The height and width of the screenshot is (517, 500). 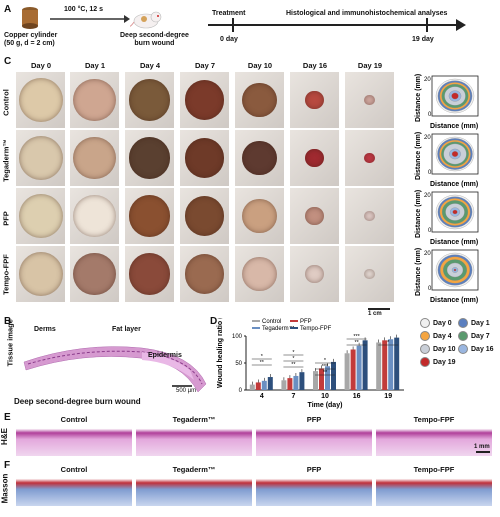 What do you see at coordinates (454, 300) in the screenshot?
I see `contour-x-label: Distance (mm)` at bounding box center [454, 300].